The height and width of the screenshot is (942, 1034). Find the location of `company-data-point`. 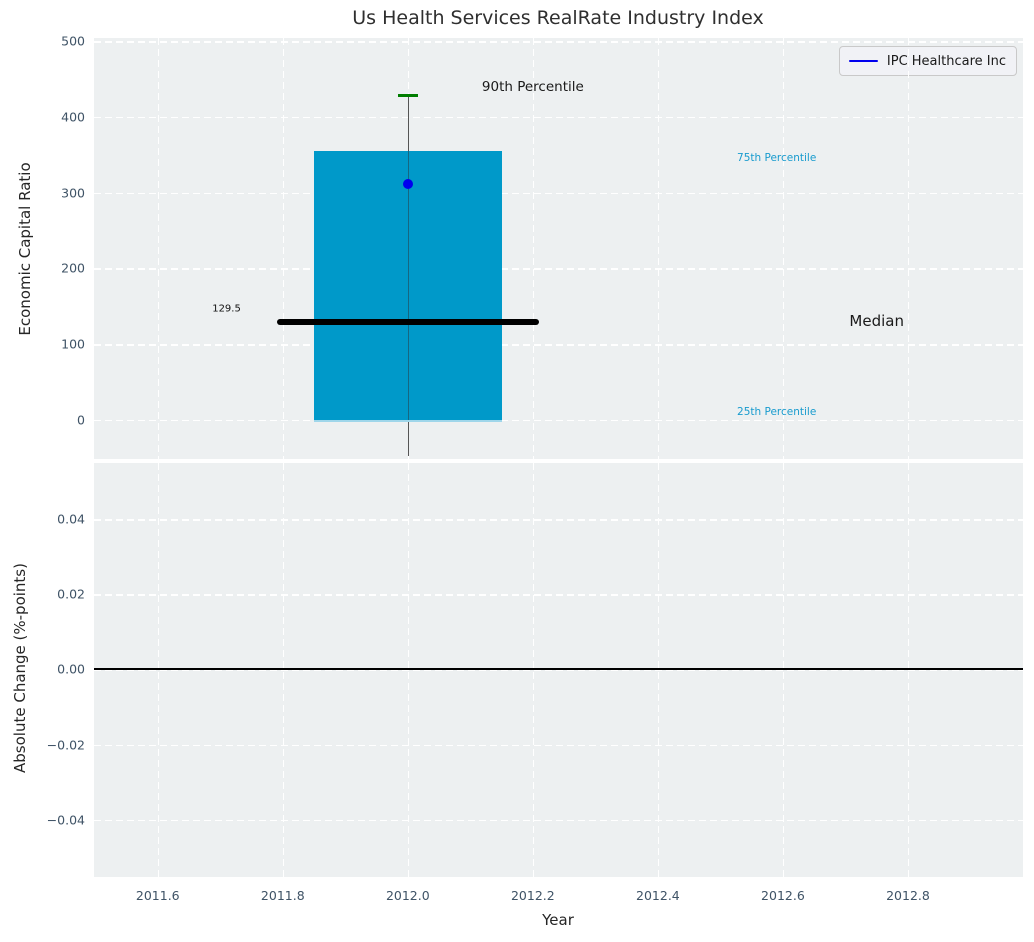

company-data-point is located at coordinates (407, 183).